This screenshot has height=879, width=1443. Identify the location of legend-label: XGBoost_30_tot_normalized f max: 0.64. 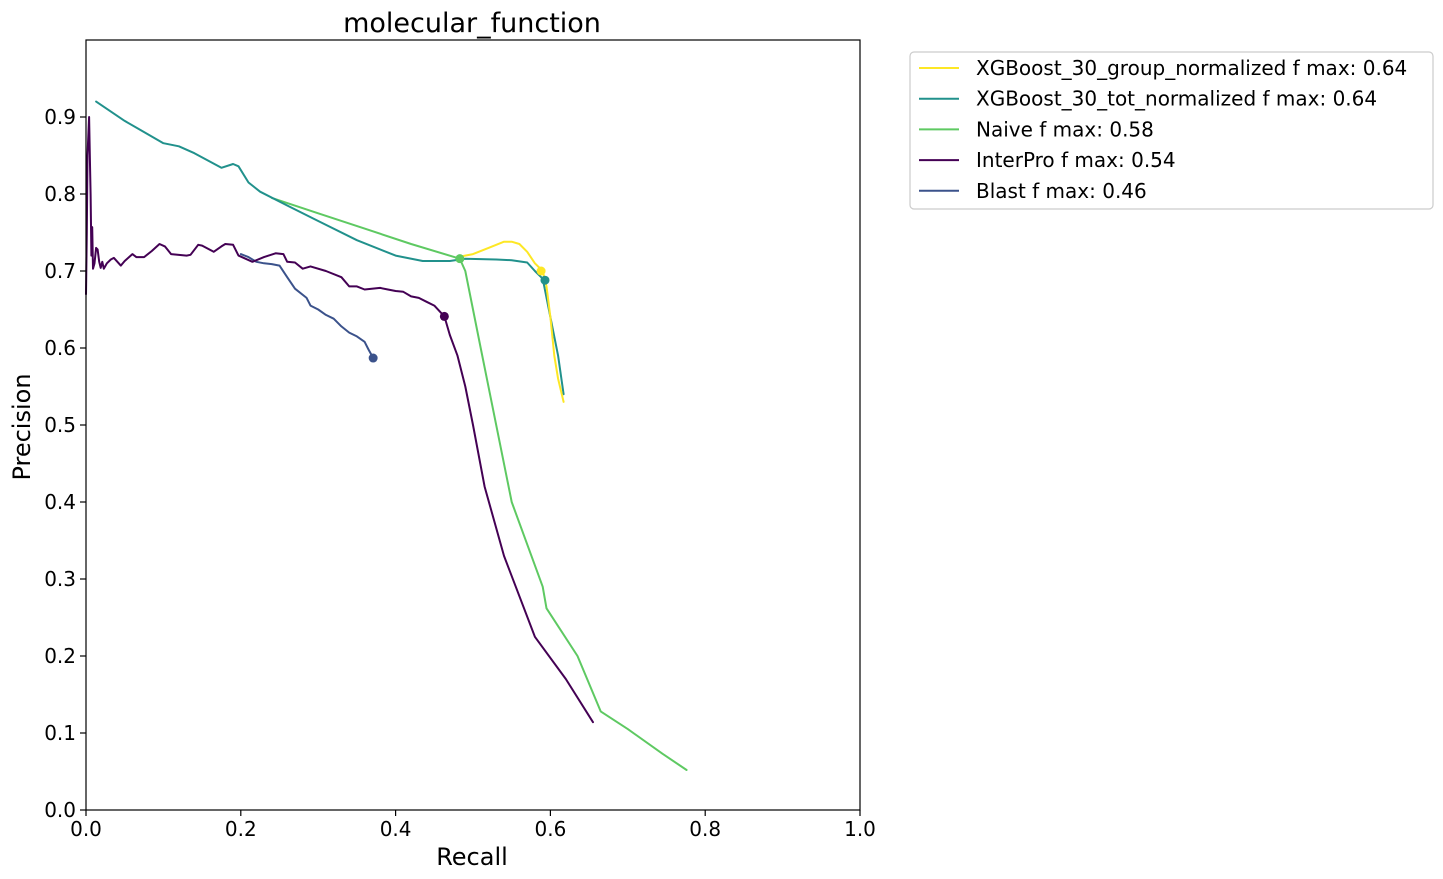
(1176, 99).